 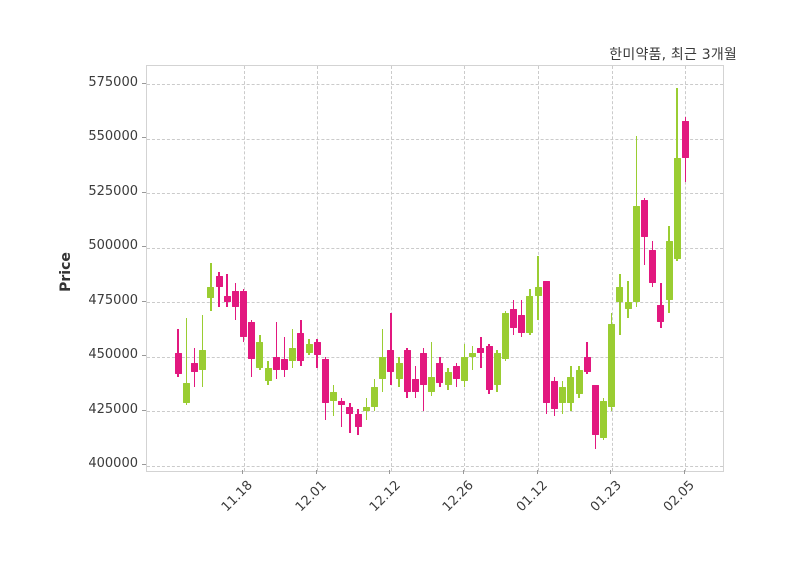 I want to click on y-tick-label: 400000, so click(x=113, y=464).